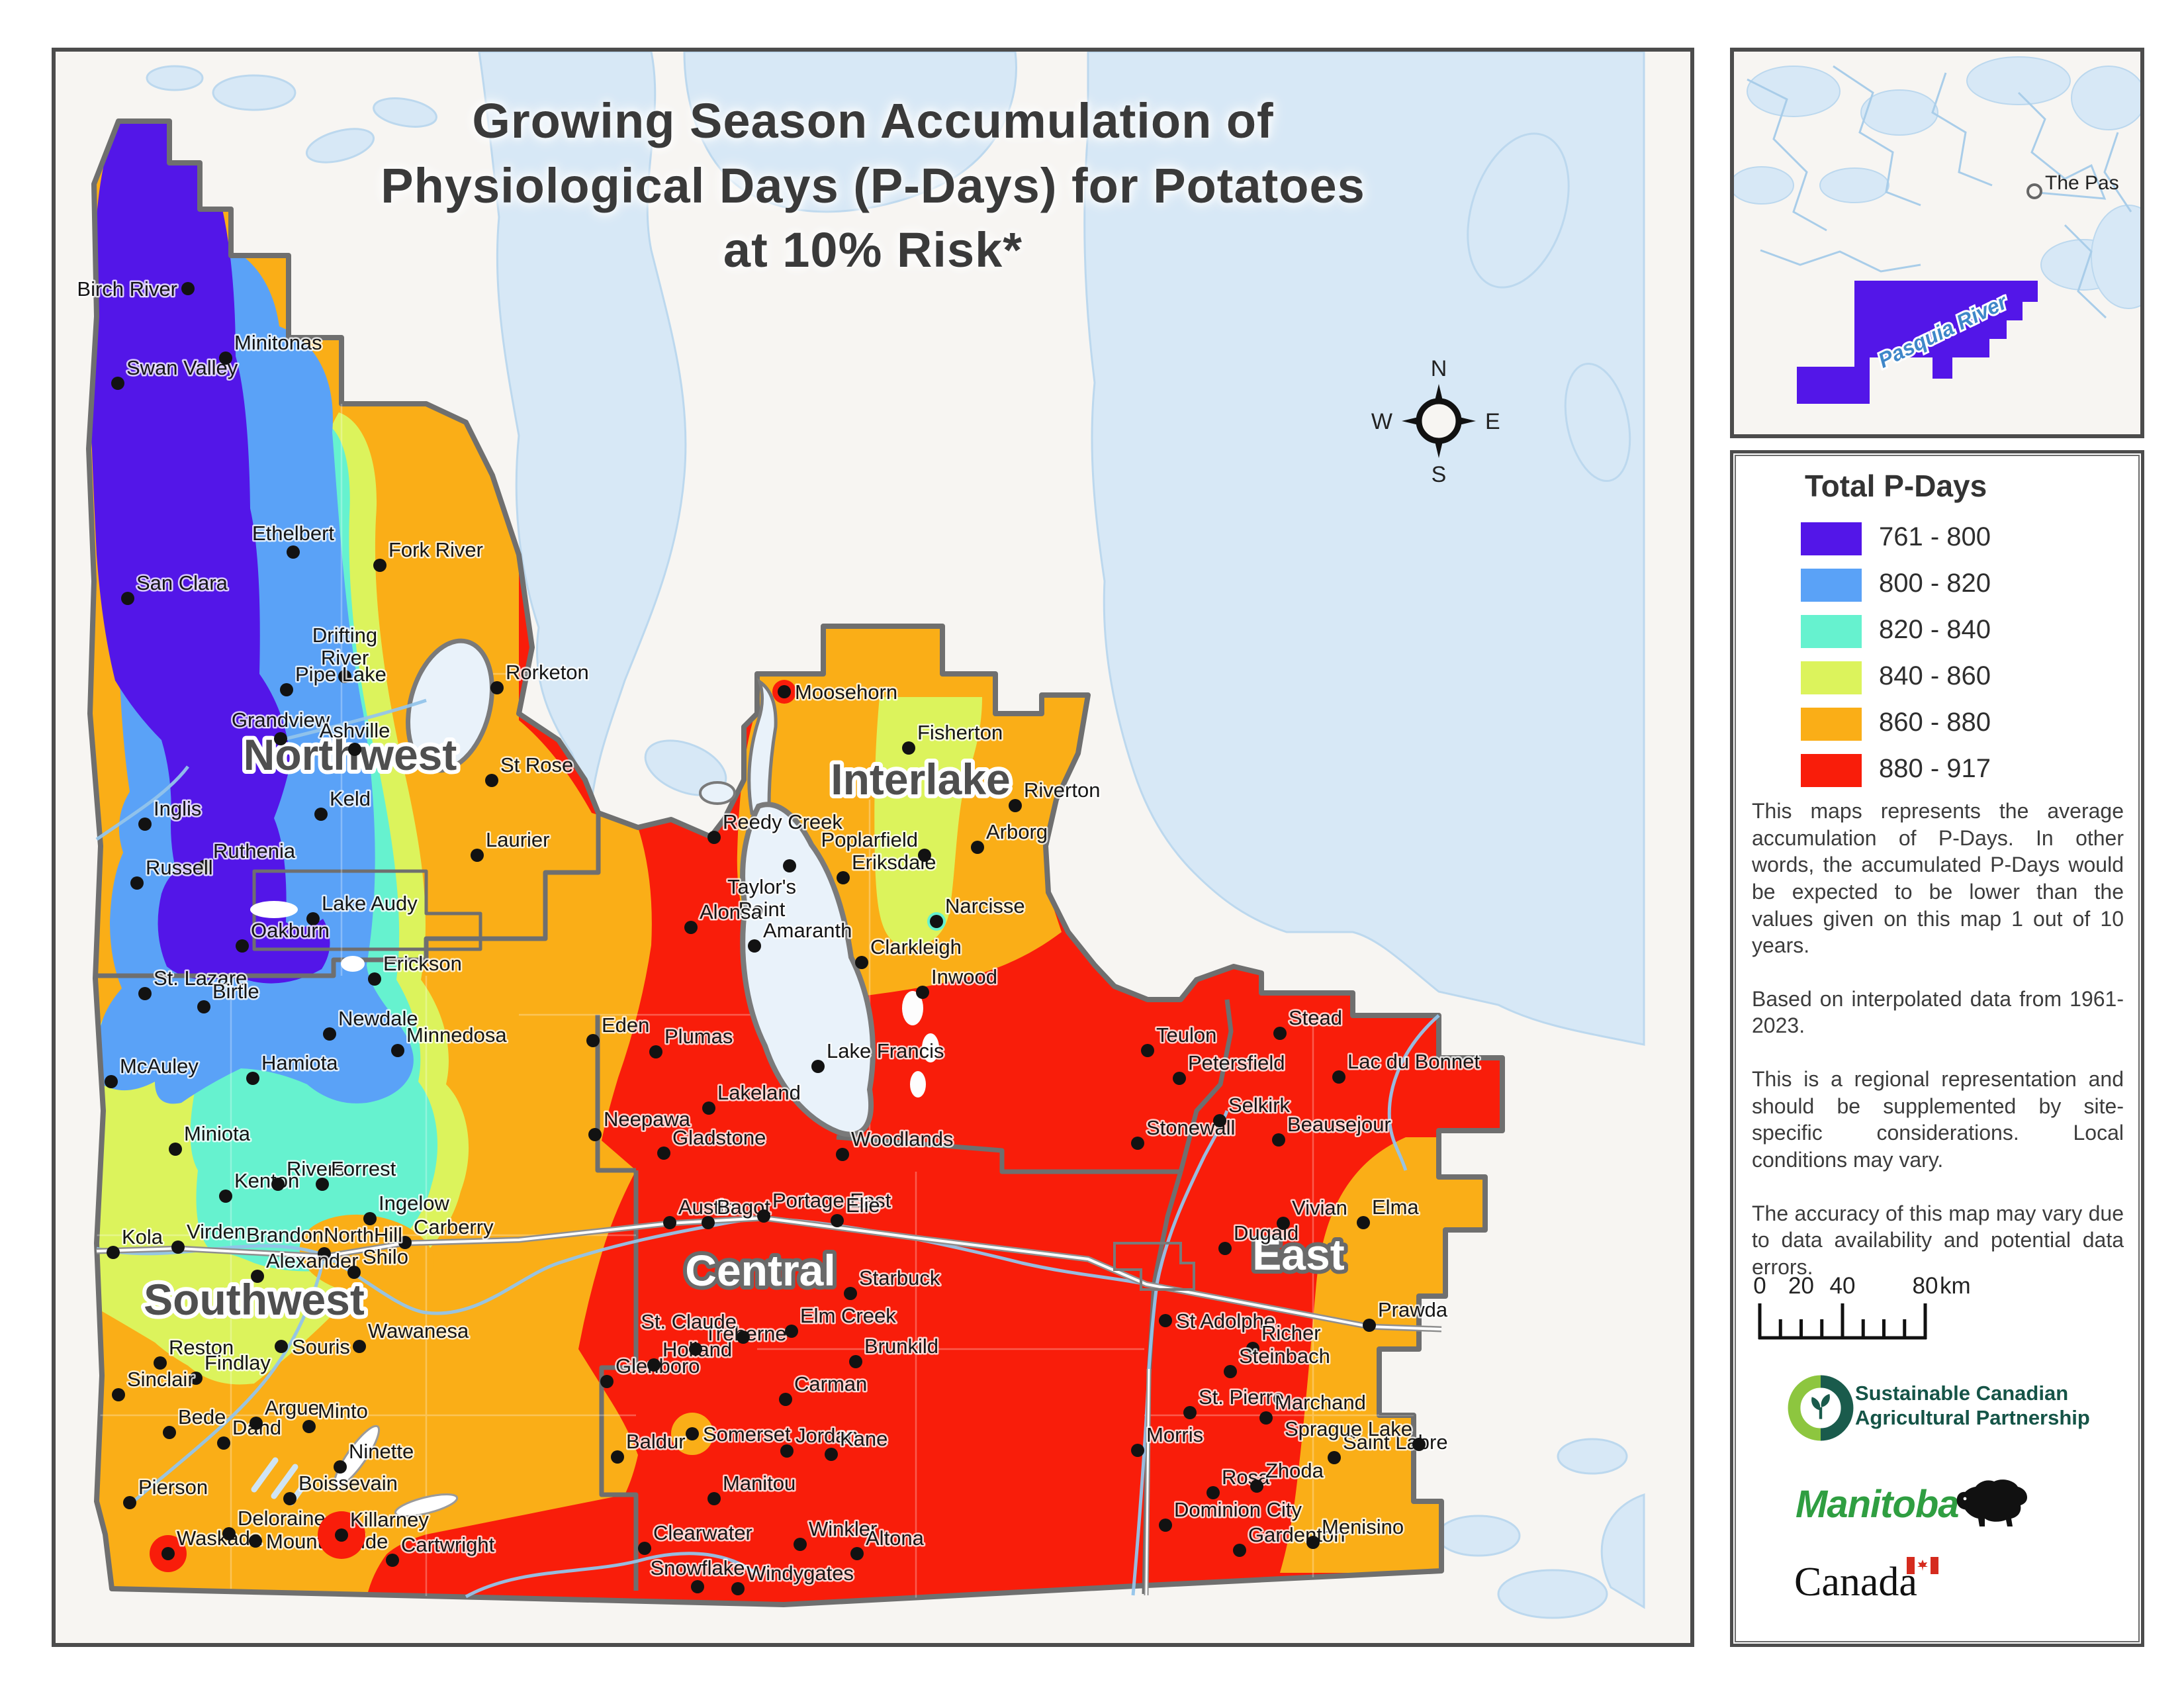 The width and height of the screenshot is (2184, 1688). I want to click on city-marker: Deloraine, so click(274, 1522).